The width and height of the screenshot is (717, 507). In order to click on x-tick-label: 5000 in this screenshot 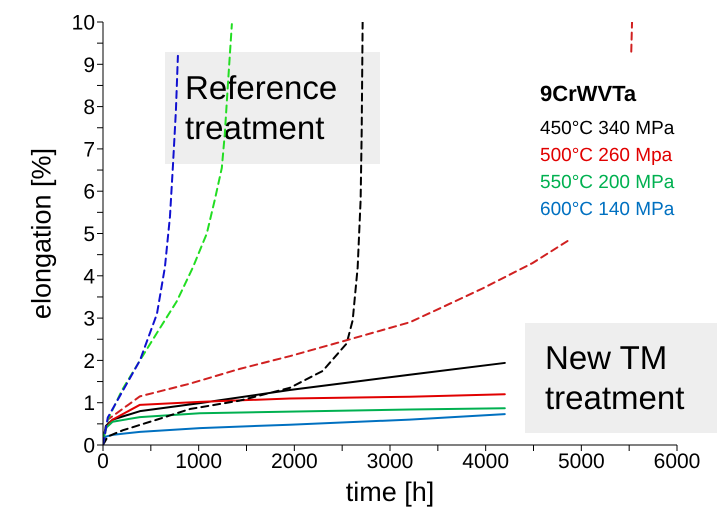, I will do `click(581, 461)`.